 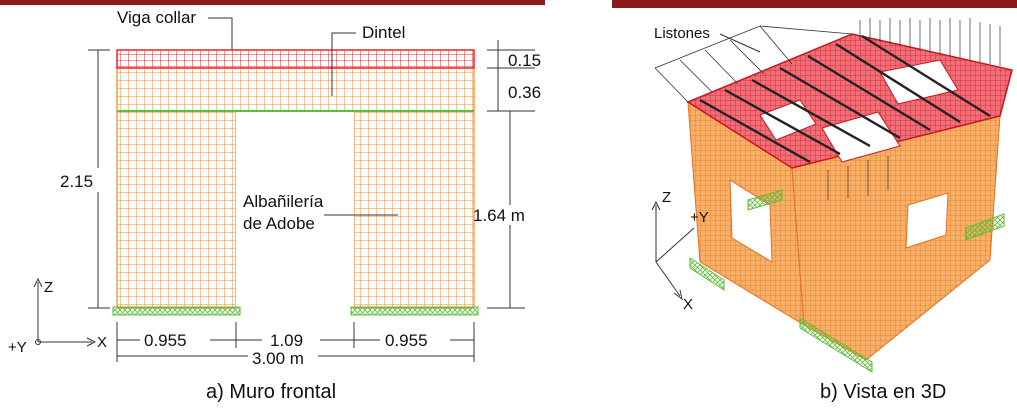 What do you see at coordinates (753, 64) in the screenshot?
I see `listones-wireframe` at bounding box center [753, 64].